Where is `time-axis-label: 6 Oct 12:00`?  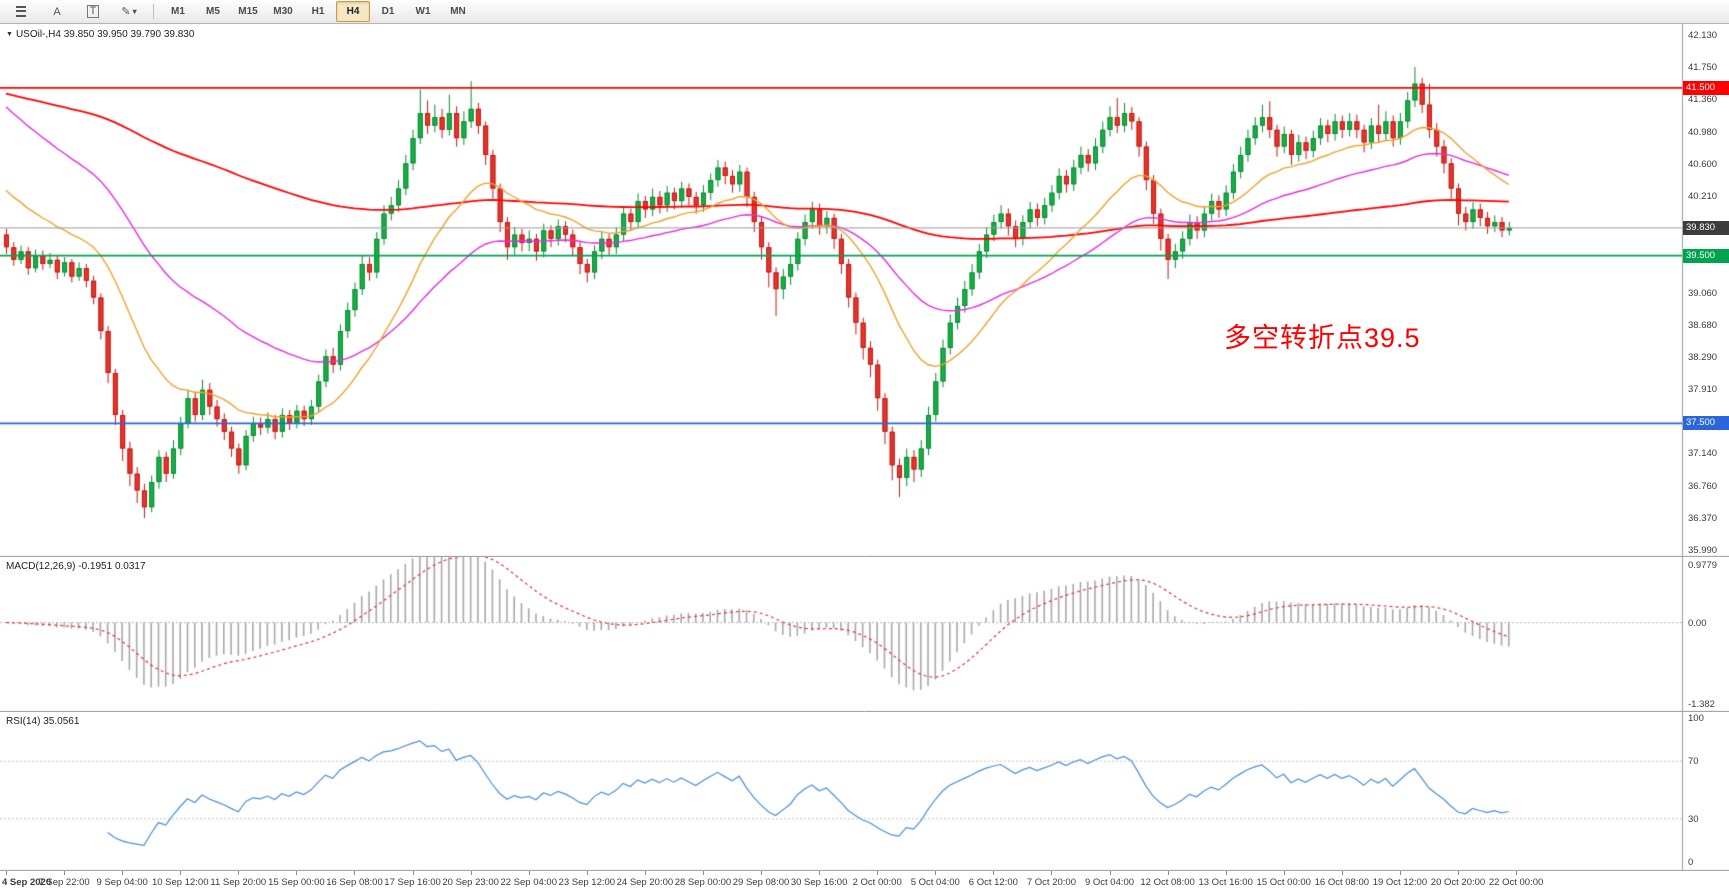
time-axis-label: 6 Oct 12:00 is located at coordinates (993, 882).